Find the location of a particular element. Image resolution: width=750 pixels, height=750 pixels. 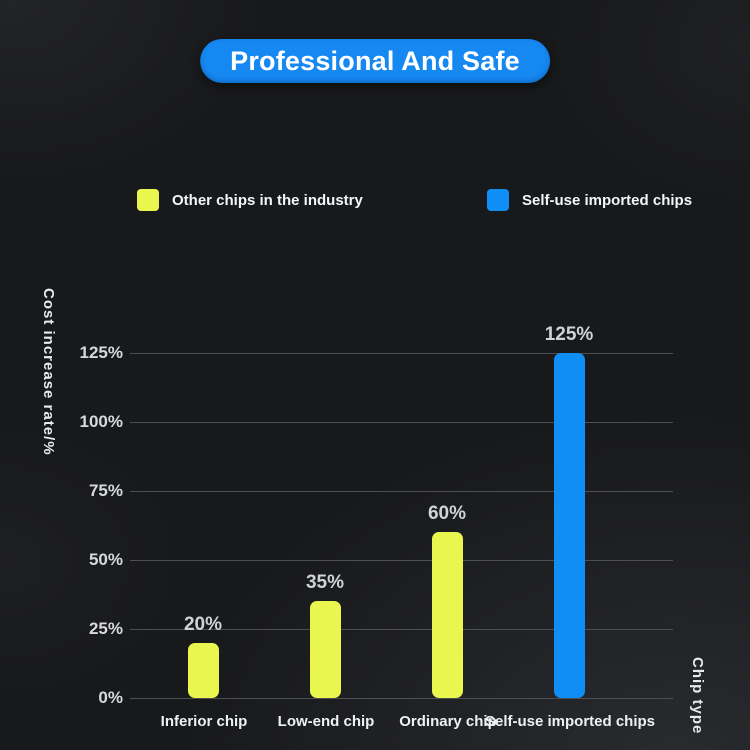

title-banner: Professional And Safe is located at coordinates (375, 61).